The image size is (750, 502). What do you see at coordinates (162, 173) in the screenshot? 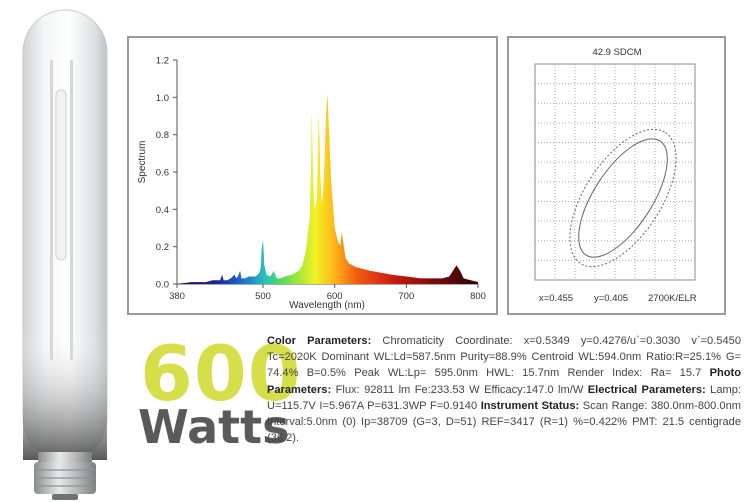
I see `y-tick-label: 0.6` at bounding box center [162, 173].